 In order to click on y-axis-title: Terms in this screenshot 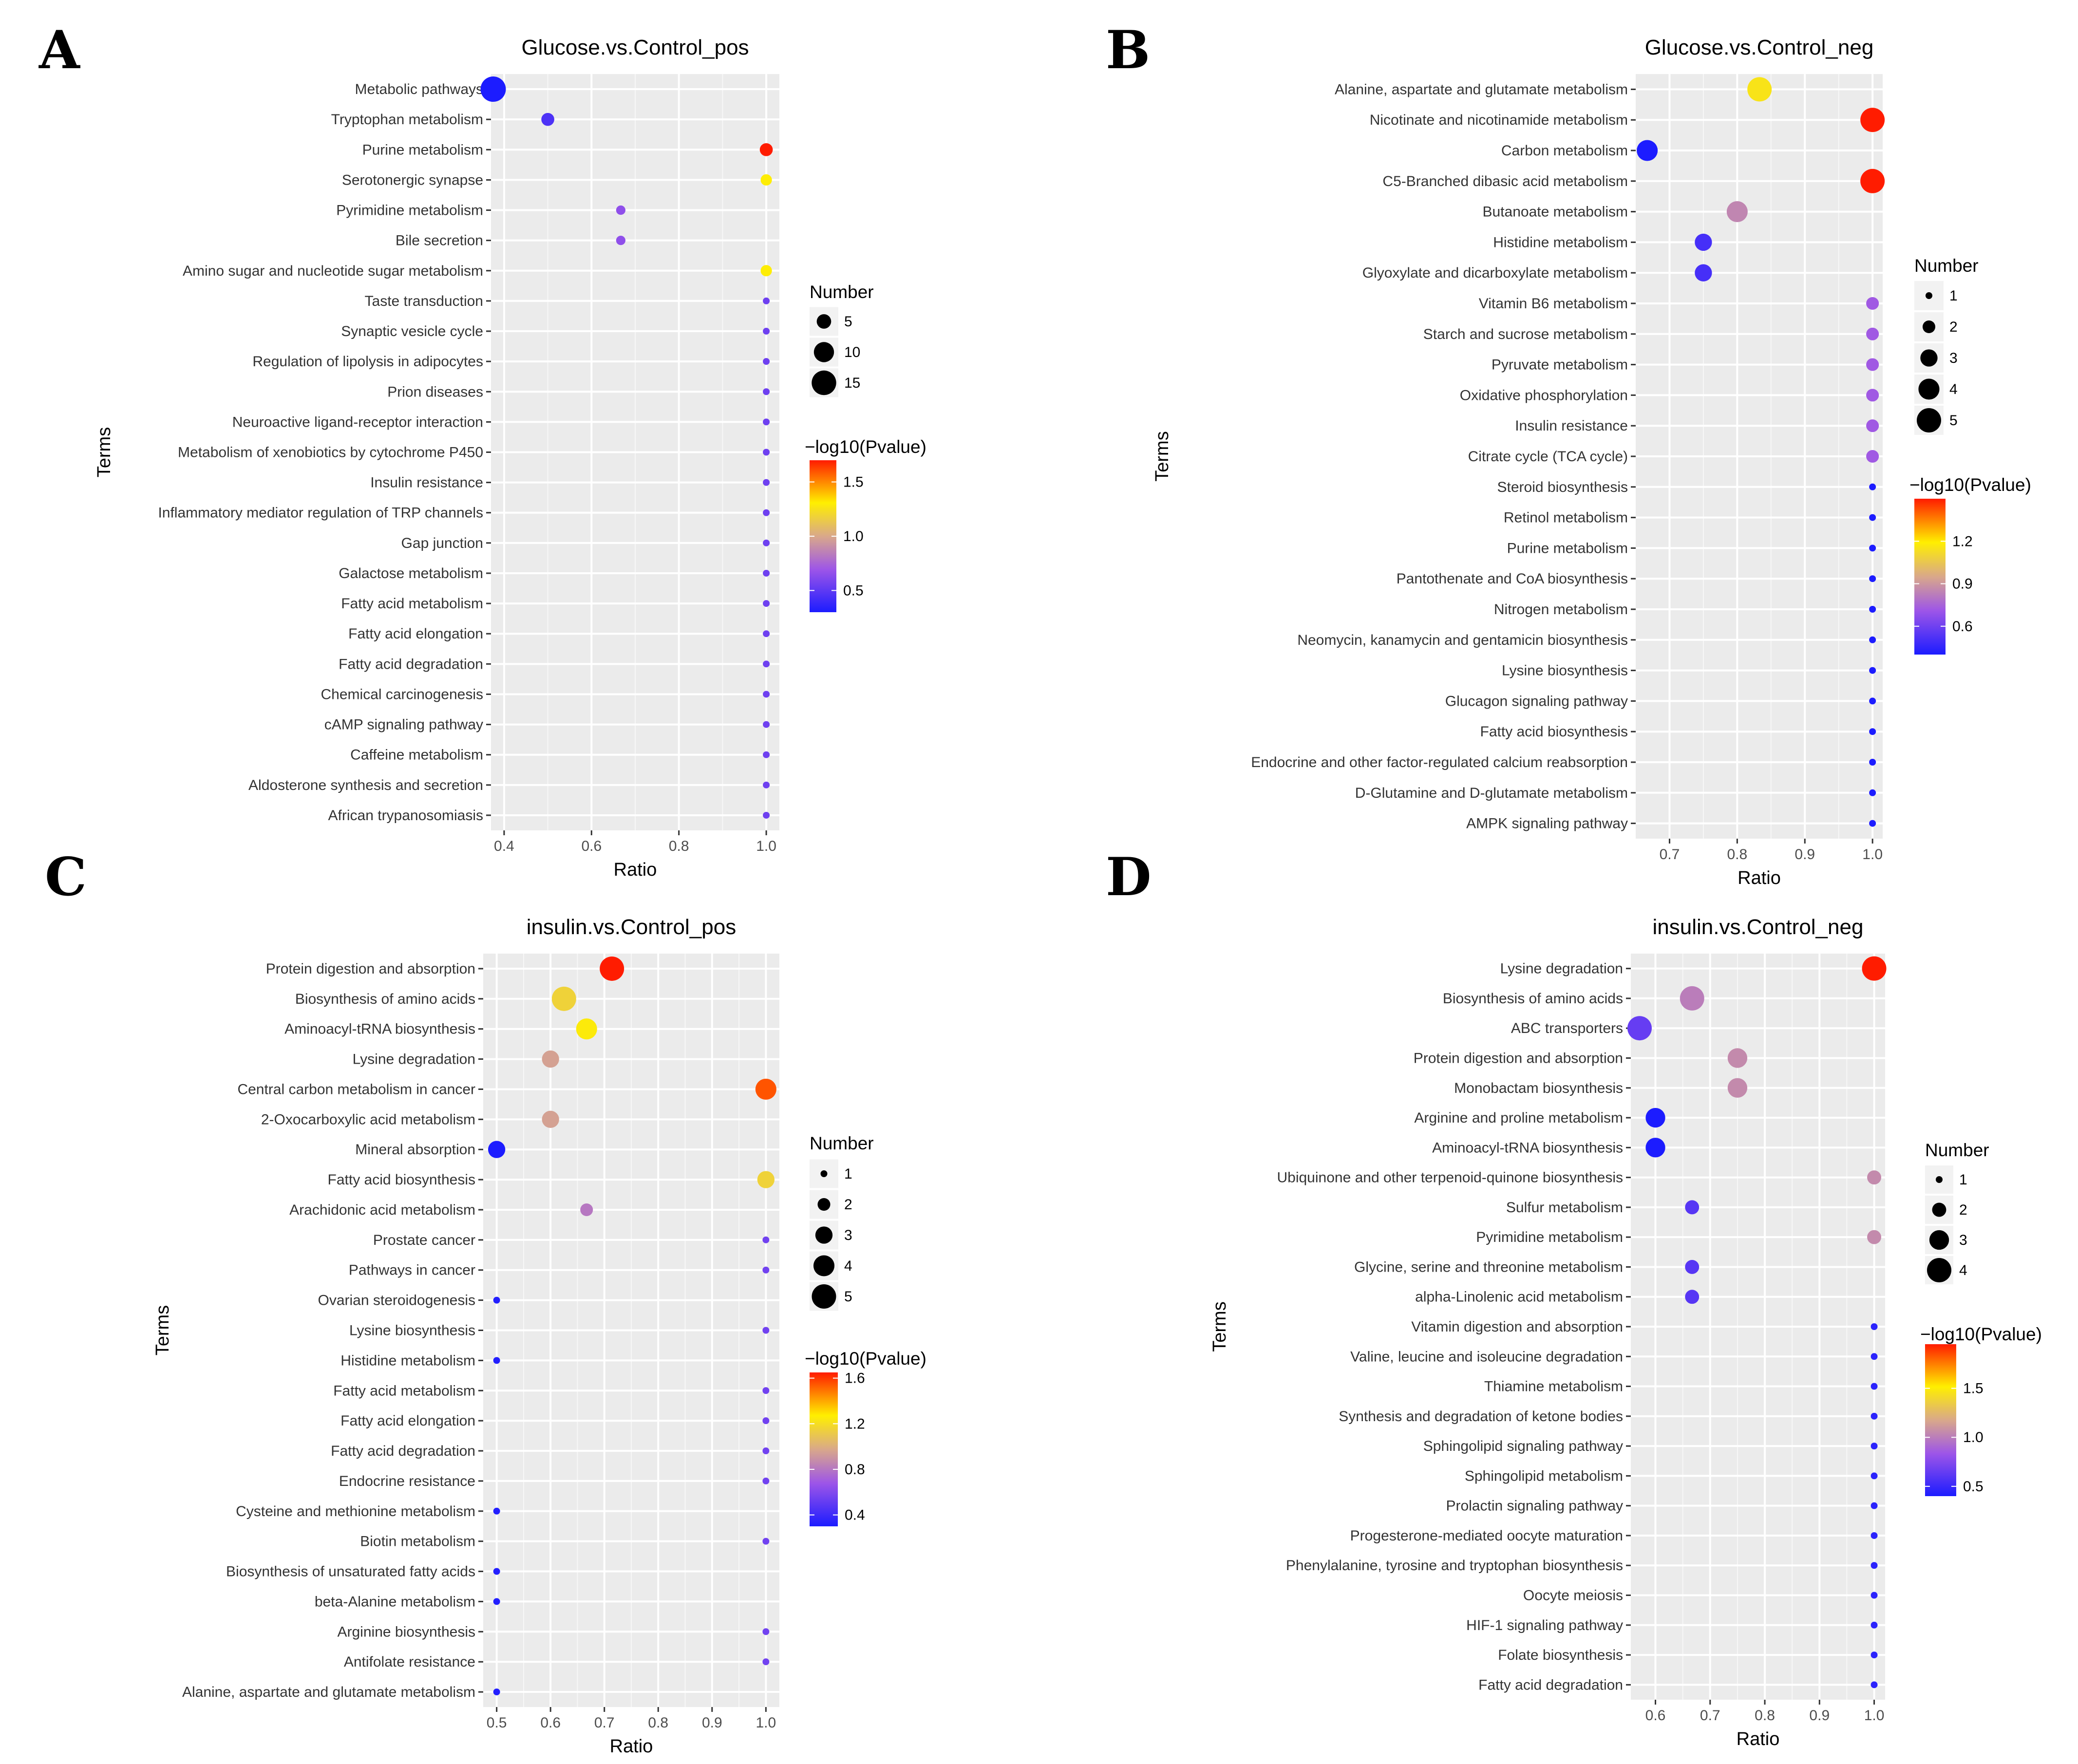, I will do `click(162, 1330)`.